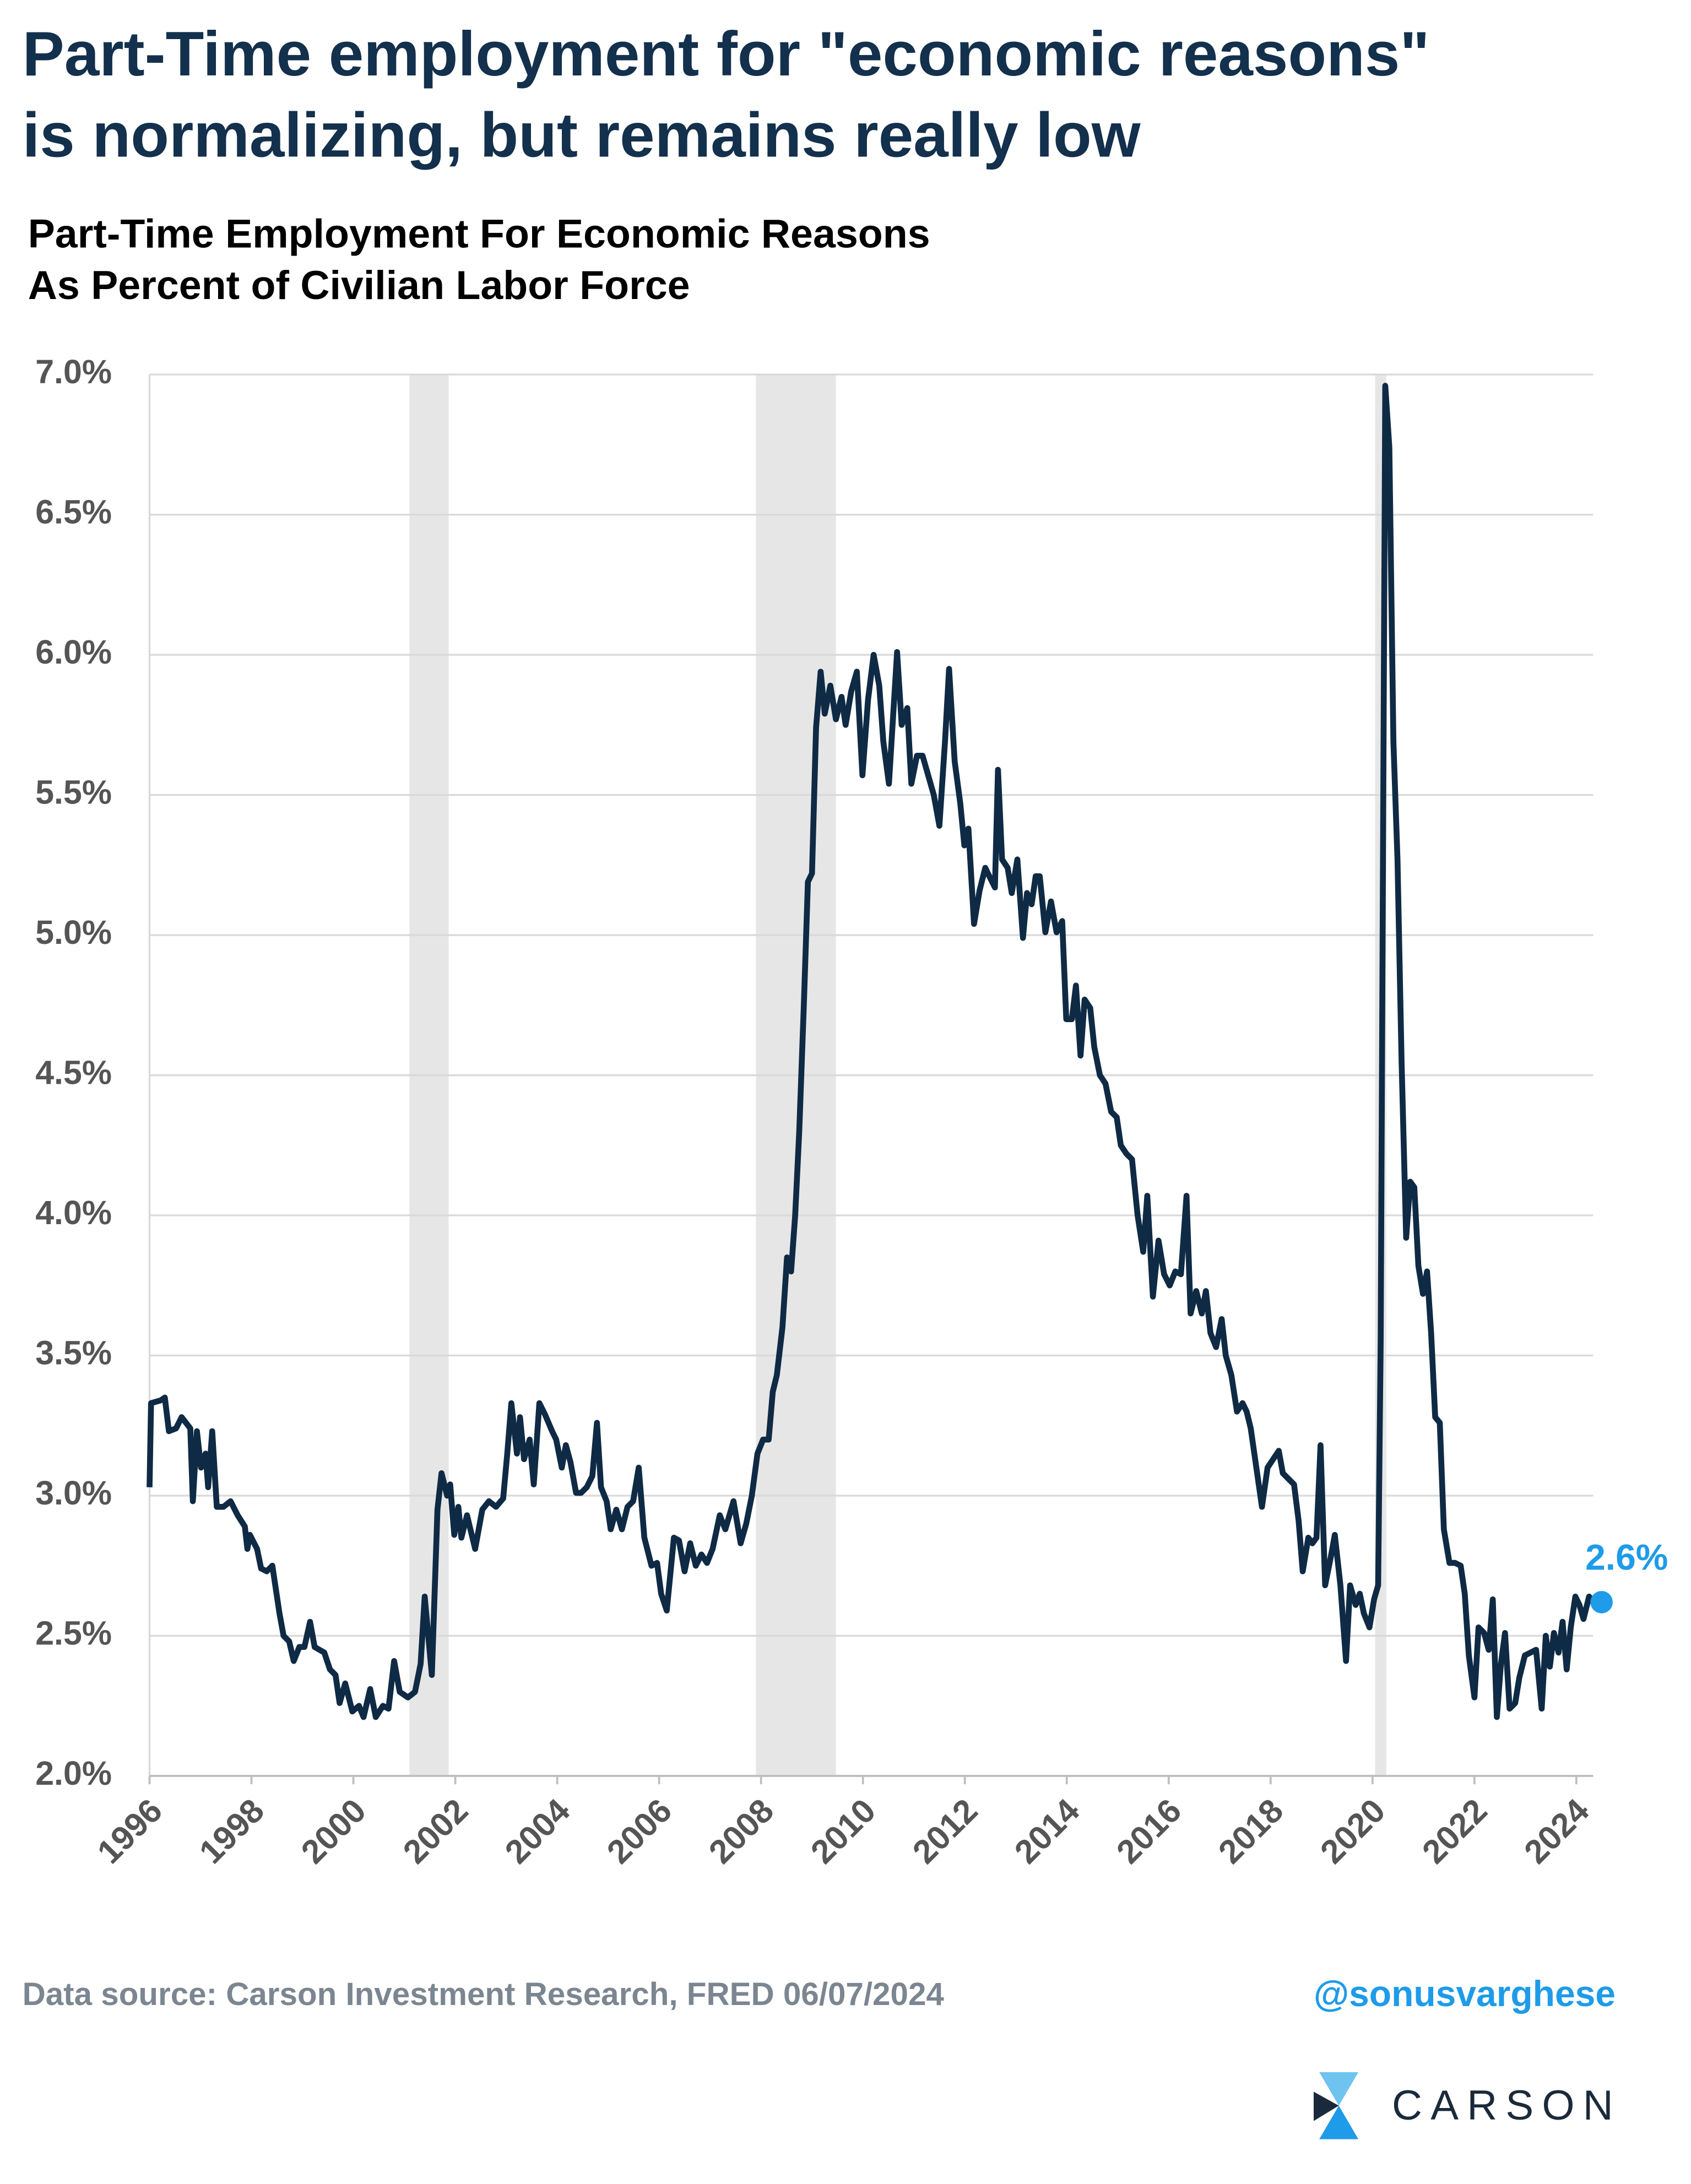  Describe the element at coordinates (1455, 1831) in the screenshot. I see `x-tick-label: 2022` at that location.